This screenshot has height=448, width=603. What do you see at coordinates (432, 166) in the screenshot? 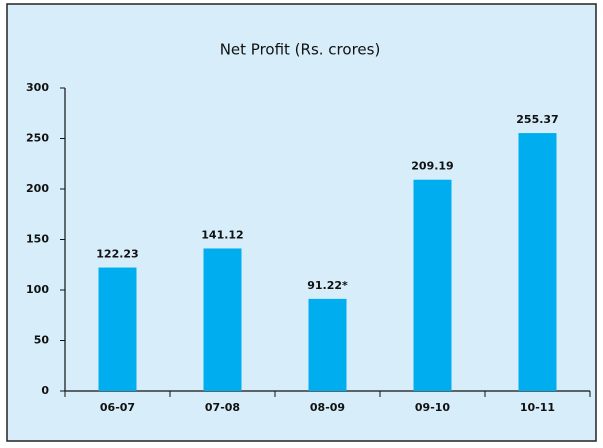
I see `data-label: 209.19` at bounding box center [432, 166].